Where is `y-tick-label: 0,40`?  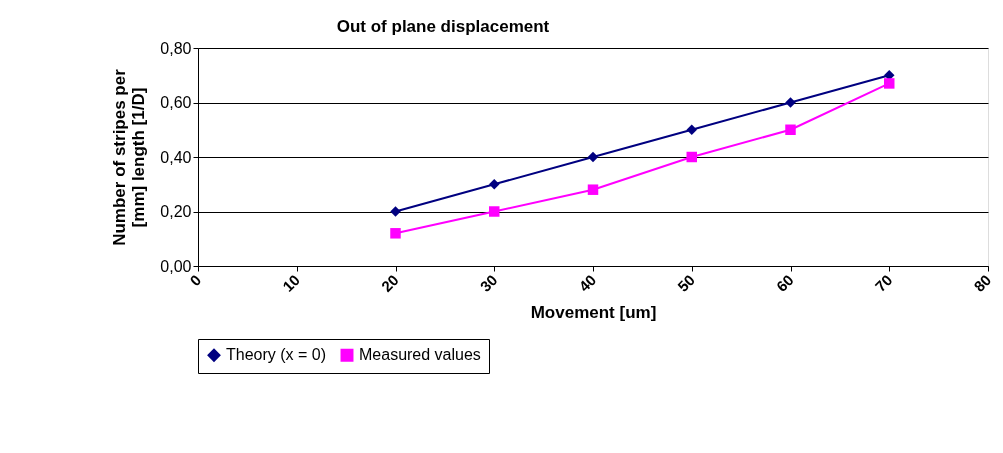 y-tick-label: 0,40 is located at coordinates (176, 157).